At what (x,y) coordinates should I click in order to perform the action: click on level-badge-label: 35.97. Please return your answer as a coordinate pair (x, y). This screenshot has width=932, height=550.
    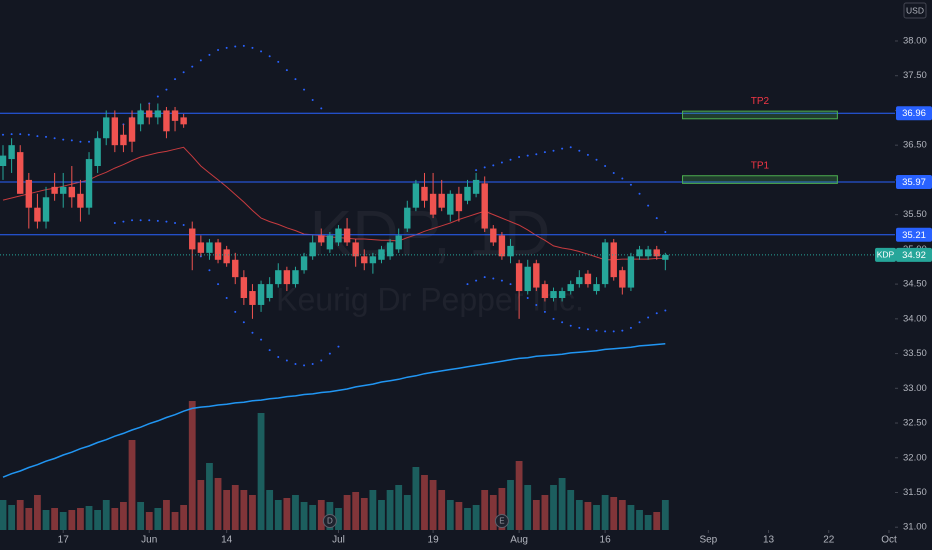
    Looking at the image, I should click on (914, 182).